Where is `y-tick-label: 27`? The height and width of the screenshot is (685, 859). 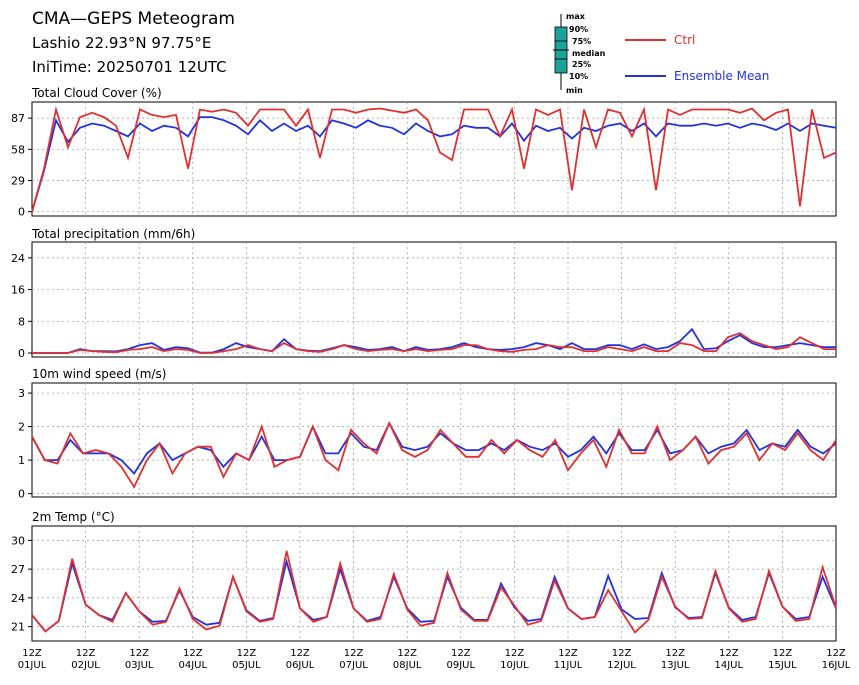
y-tick-label: 27 is located at coordinates (18, 569).